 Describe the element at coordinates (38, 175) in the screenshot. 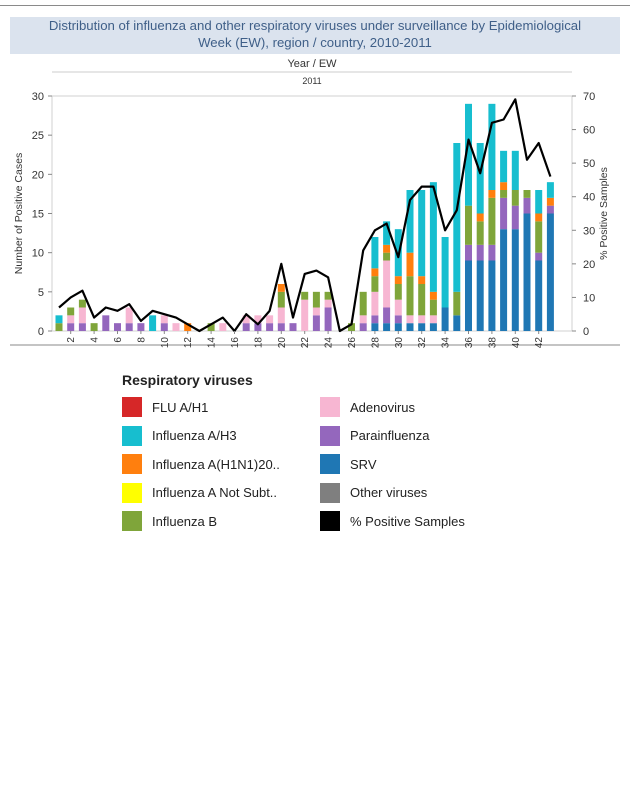

I see `y-tick-label: 20` at that location.